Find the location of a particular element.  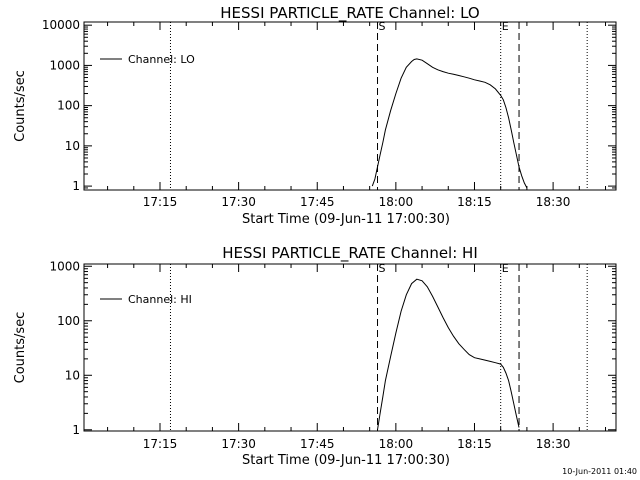

panel2-legend-entry: Channel: HI is located at coordinates (160, 299).